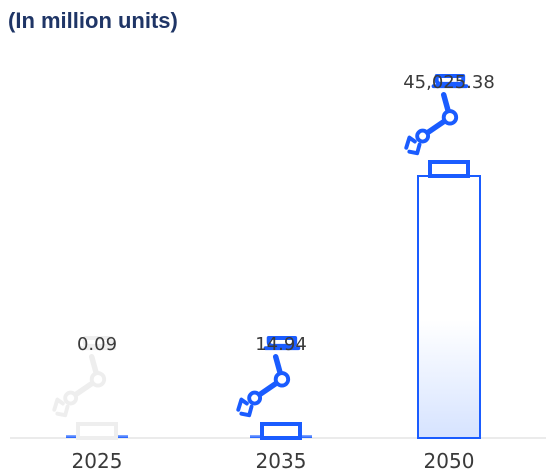  Describe the element at coordinates (97, 344) in the screenshot. I see `value-label-2025: 0.09` at that location.